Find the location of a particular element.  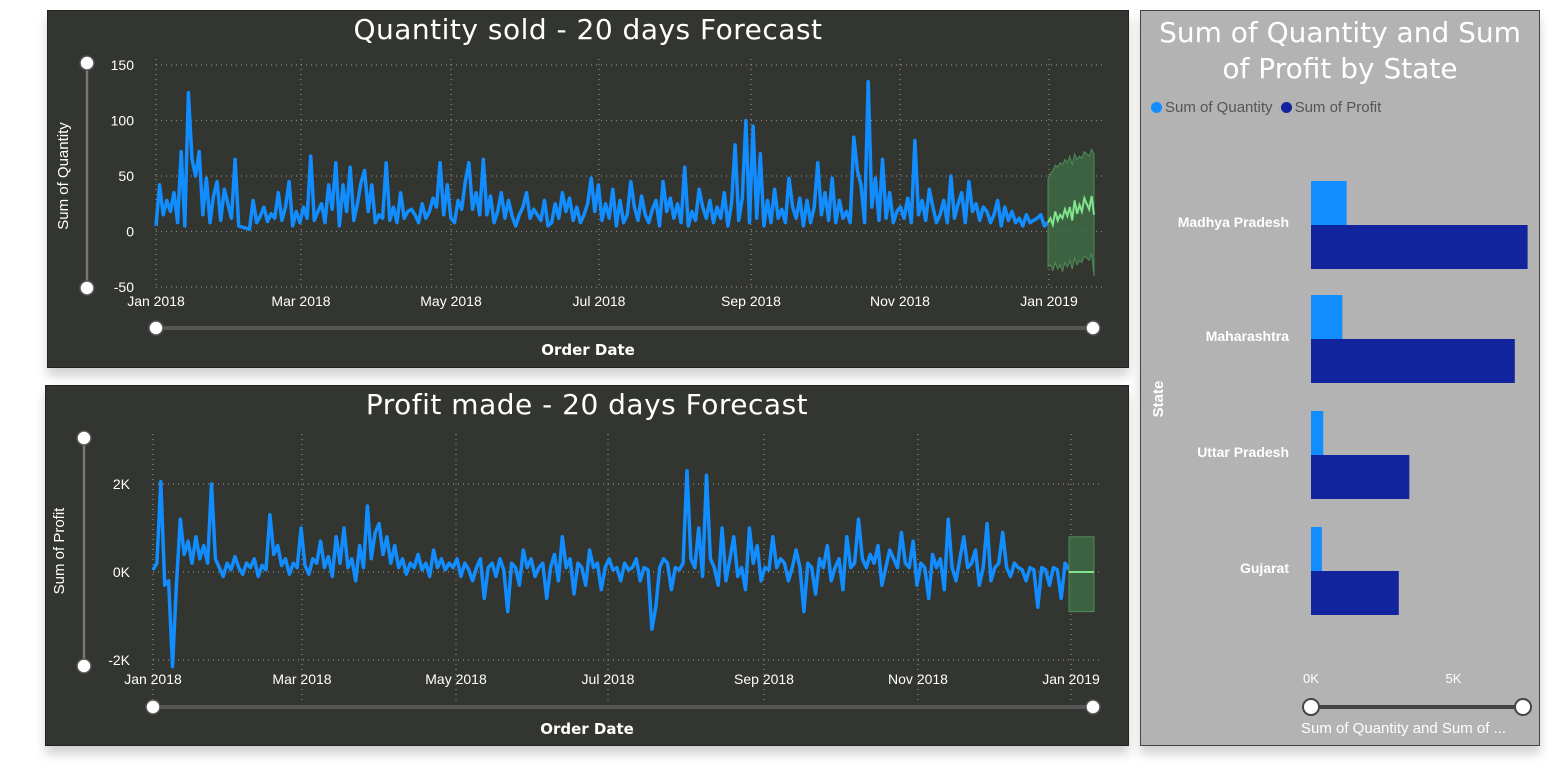

y-tick-label: 0K is located at coordinates (122, 572).